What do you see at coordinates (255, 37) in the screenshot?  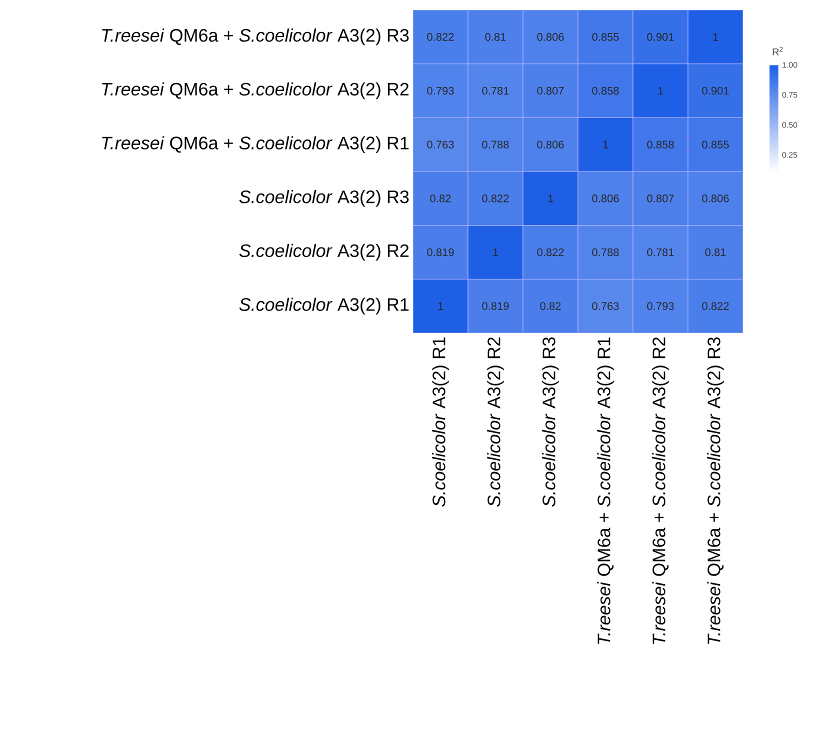 I see `y-tick-label: T.reesei QM6a + S.coelicolor A3(2) R3` at bounding box center [255, 37].